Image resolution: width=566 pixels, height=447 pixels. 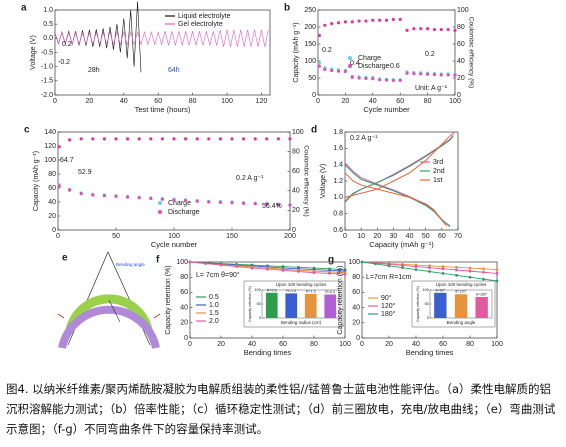 I want to click on annotation: -0.2, so click(x=64, y=62).